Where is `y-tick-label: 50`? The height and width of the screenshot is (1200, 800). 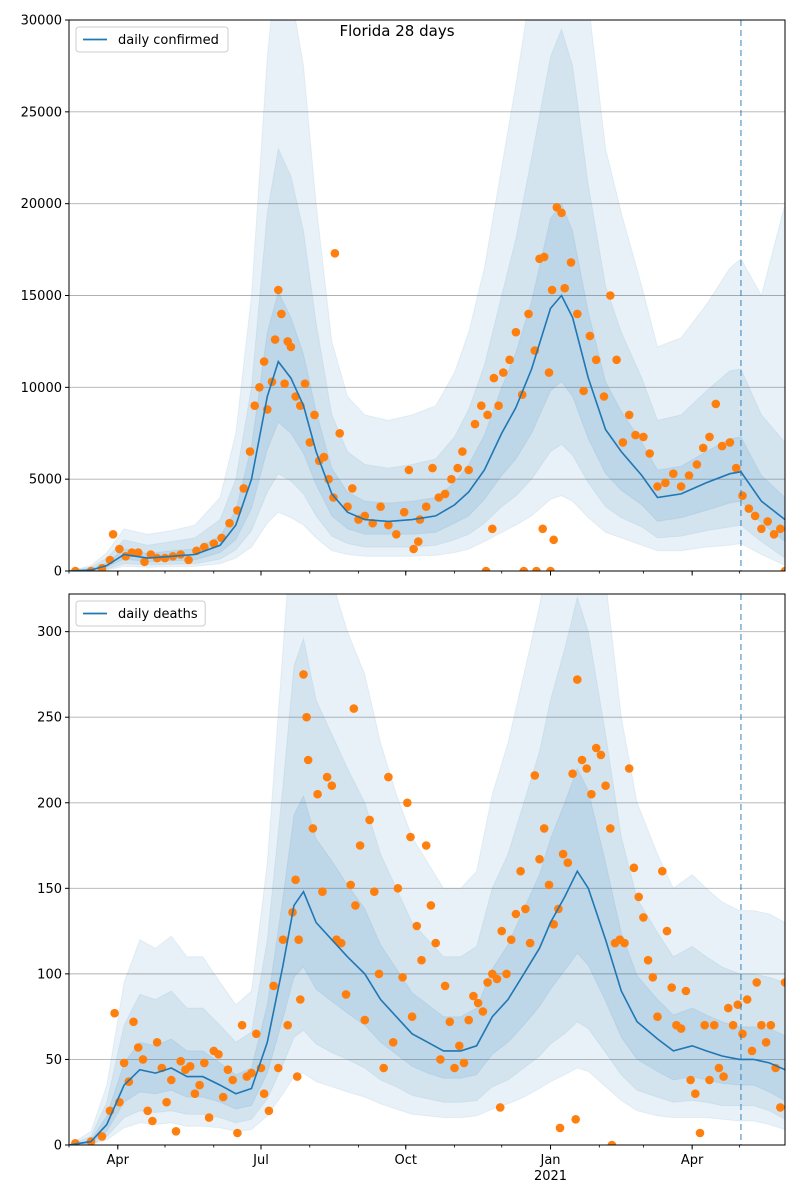 y-tick-label: 50 is located at coordinates (53, 1060).